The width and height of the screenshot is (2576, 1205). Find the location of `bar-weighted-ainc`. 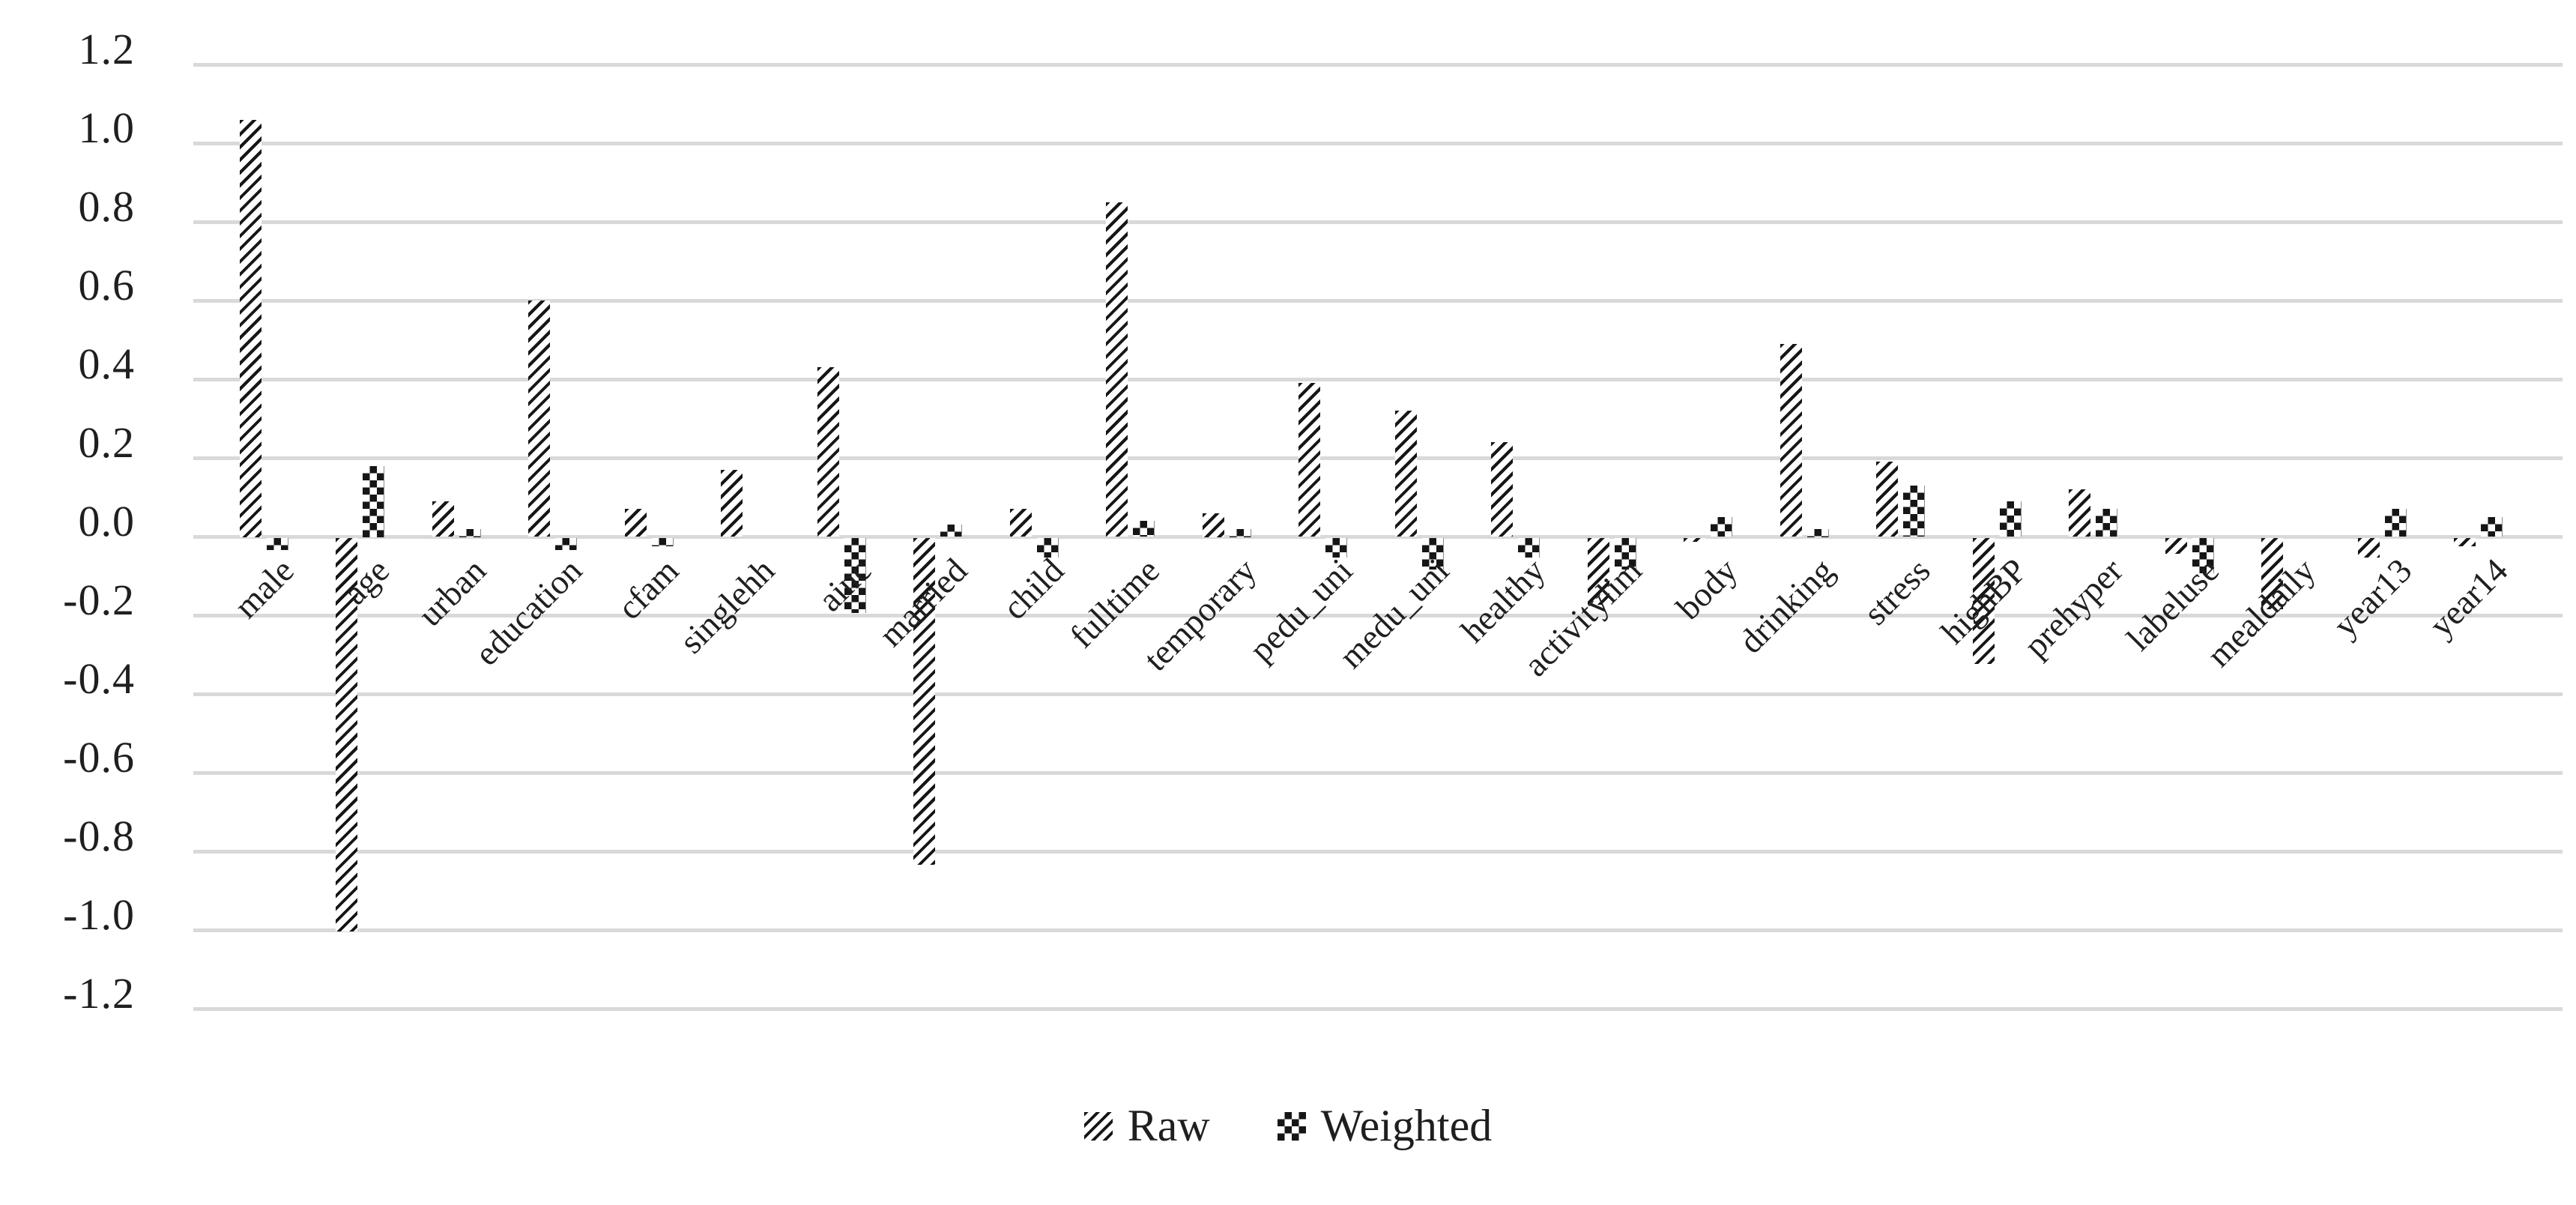

bar-weighted-ainc is located at coordinates (855, 575).